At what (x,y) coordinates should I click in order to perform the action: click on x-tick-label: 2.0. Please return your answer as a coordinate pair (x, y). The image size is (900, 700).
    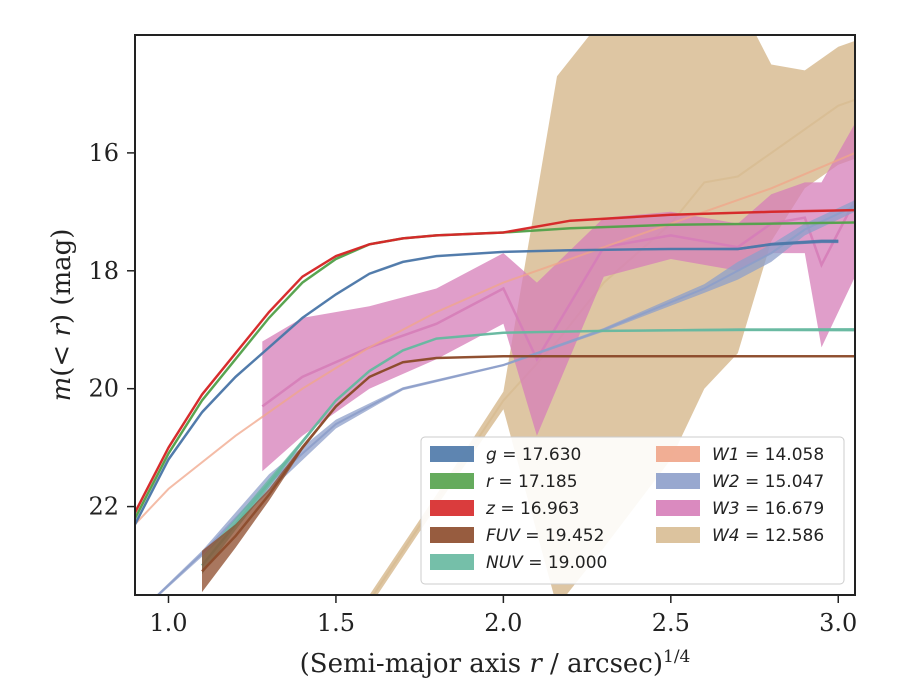
    Looking at the image, I should click on (503, 623).